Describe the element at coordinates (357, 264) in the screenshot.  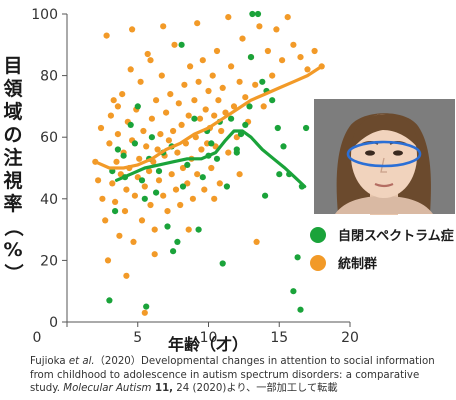
I see `legend-label-control: 統制群` at that location.